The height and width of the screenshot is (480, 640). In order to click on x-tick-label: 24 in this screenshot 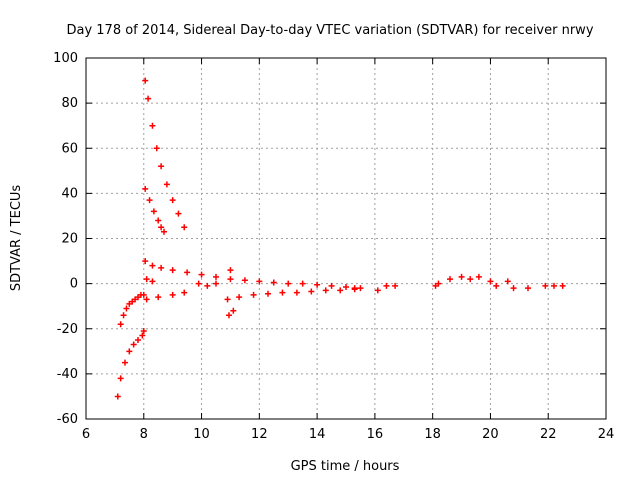, I will do `click(606, 434)`.